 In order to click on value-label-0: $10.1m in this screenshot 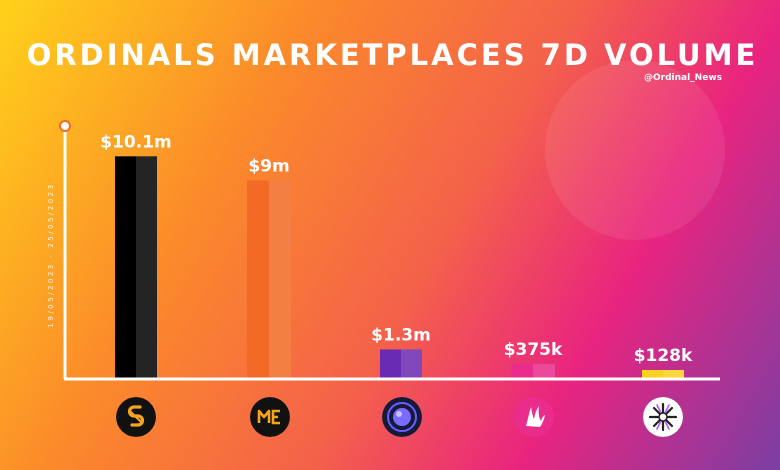, I will do `click(136, 142)`.